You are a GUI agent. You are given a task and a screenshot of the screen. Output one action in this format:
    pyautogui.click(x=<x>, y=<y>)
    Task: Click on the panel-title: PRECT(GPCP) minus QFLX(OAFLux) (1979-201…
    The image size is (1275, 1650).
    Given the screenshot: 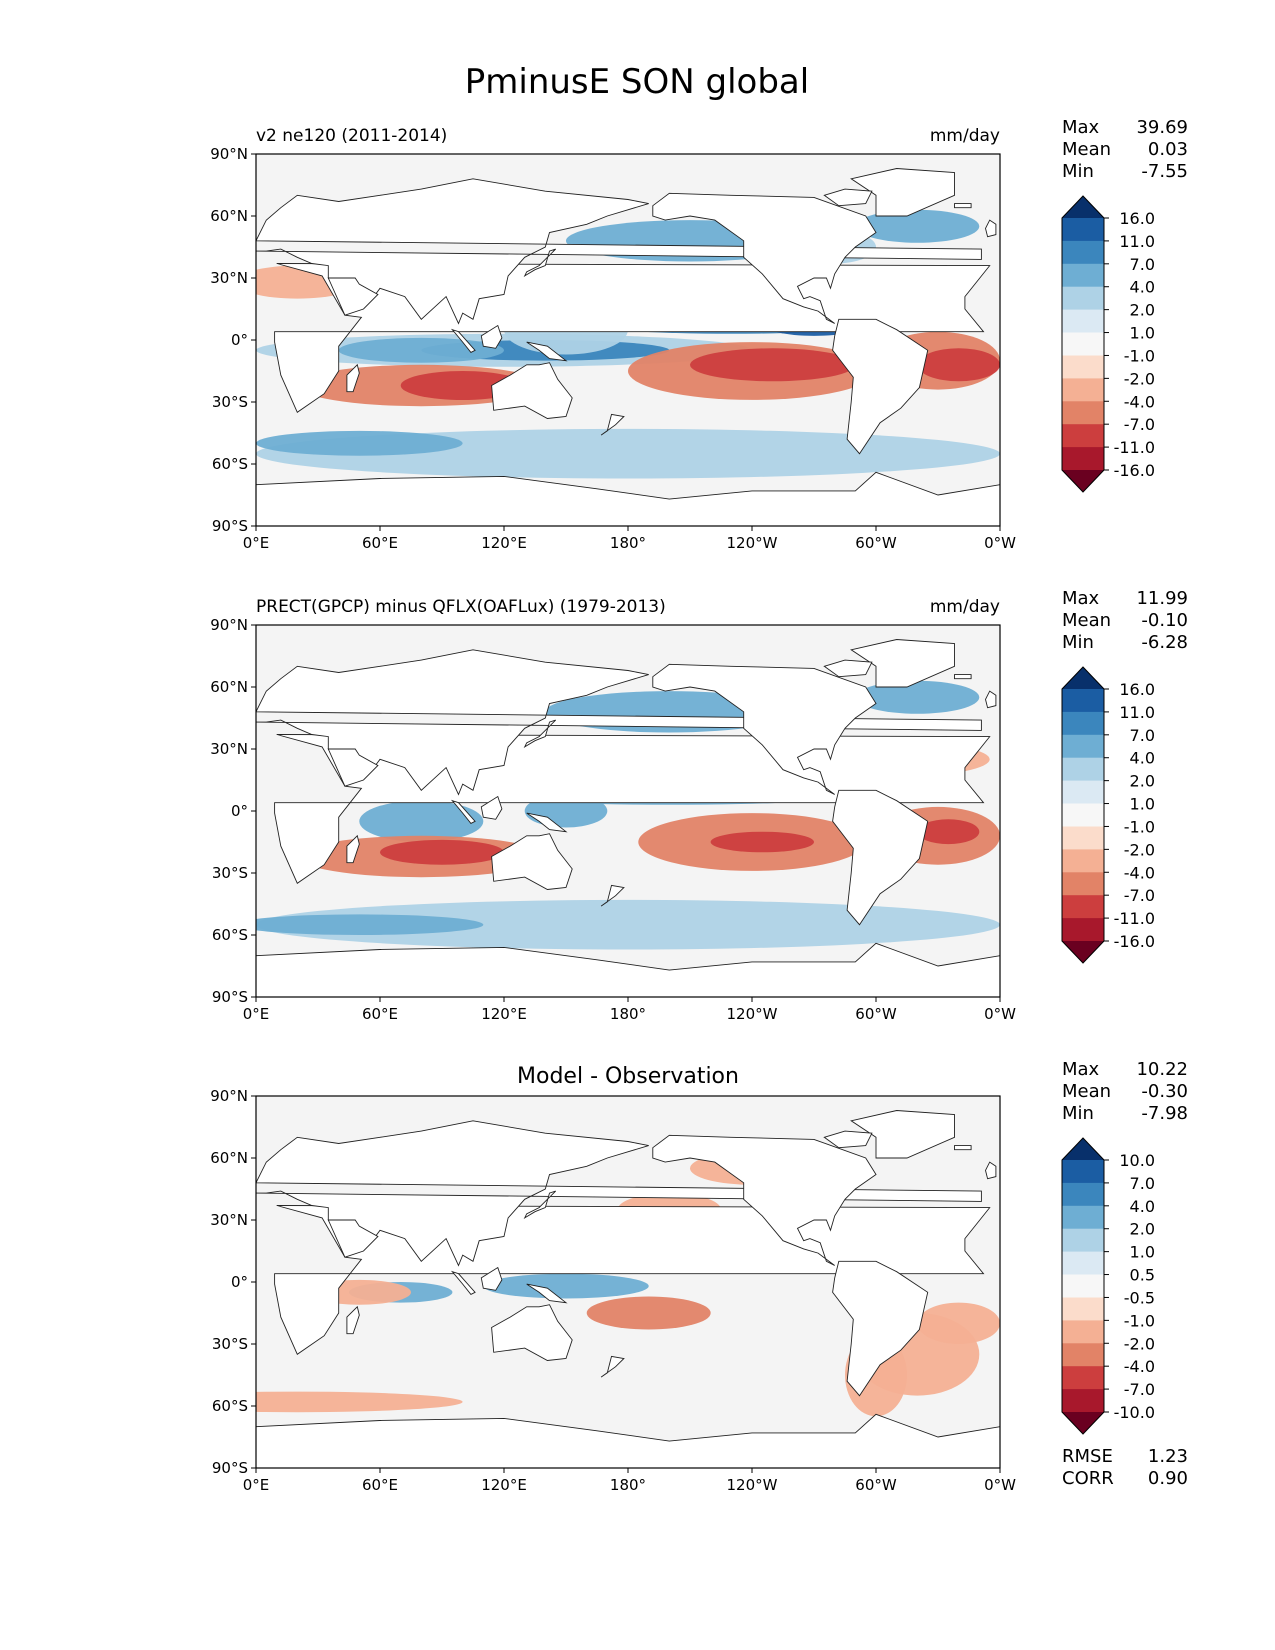 What is the action you would take?
    pyautogui.click(x=461, y=607)
    